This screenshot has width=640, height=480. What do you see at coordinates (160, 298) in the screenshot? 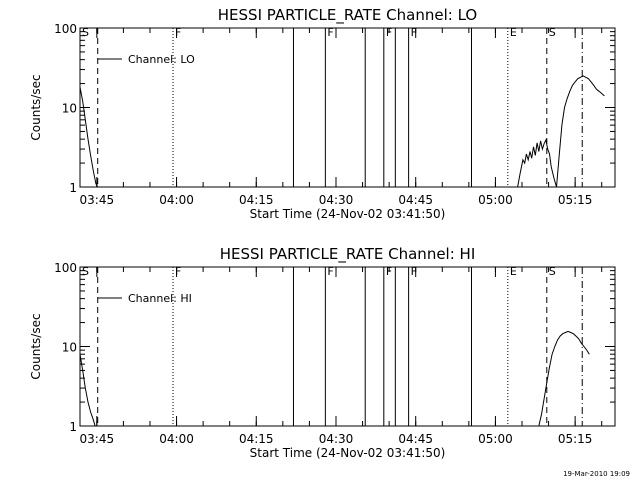
I see `legend-label: Channel: HI` at bounding box center [160, 298].